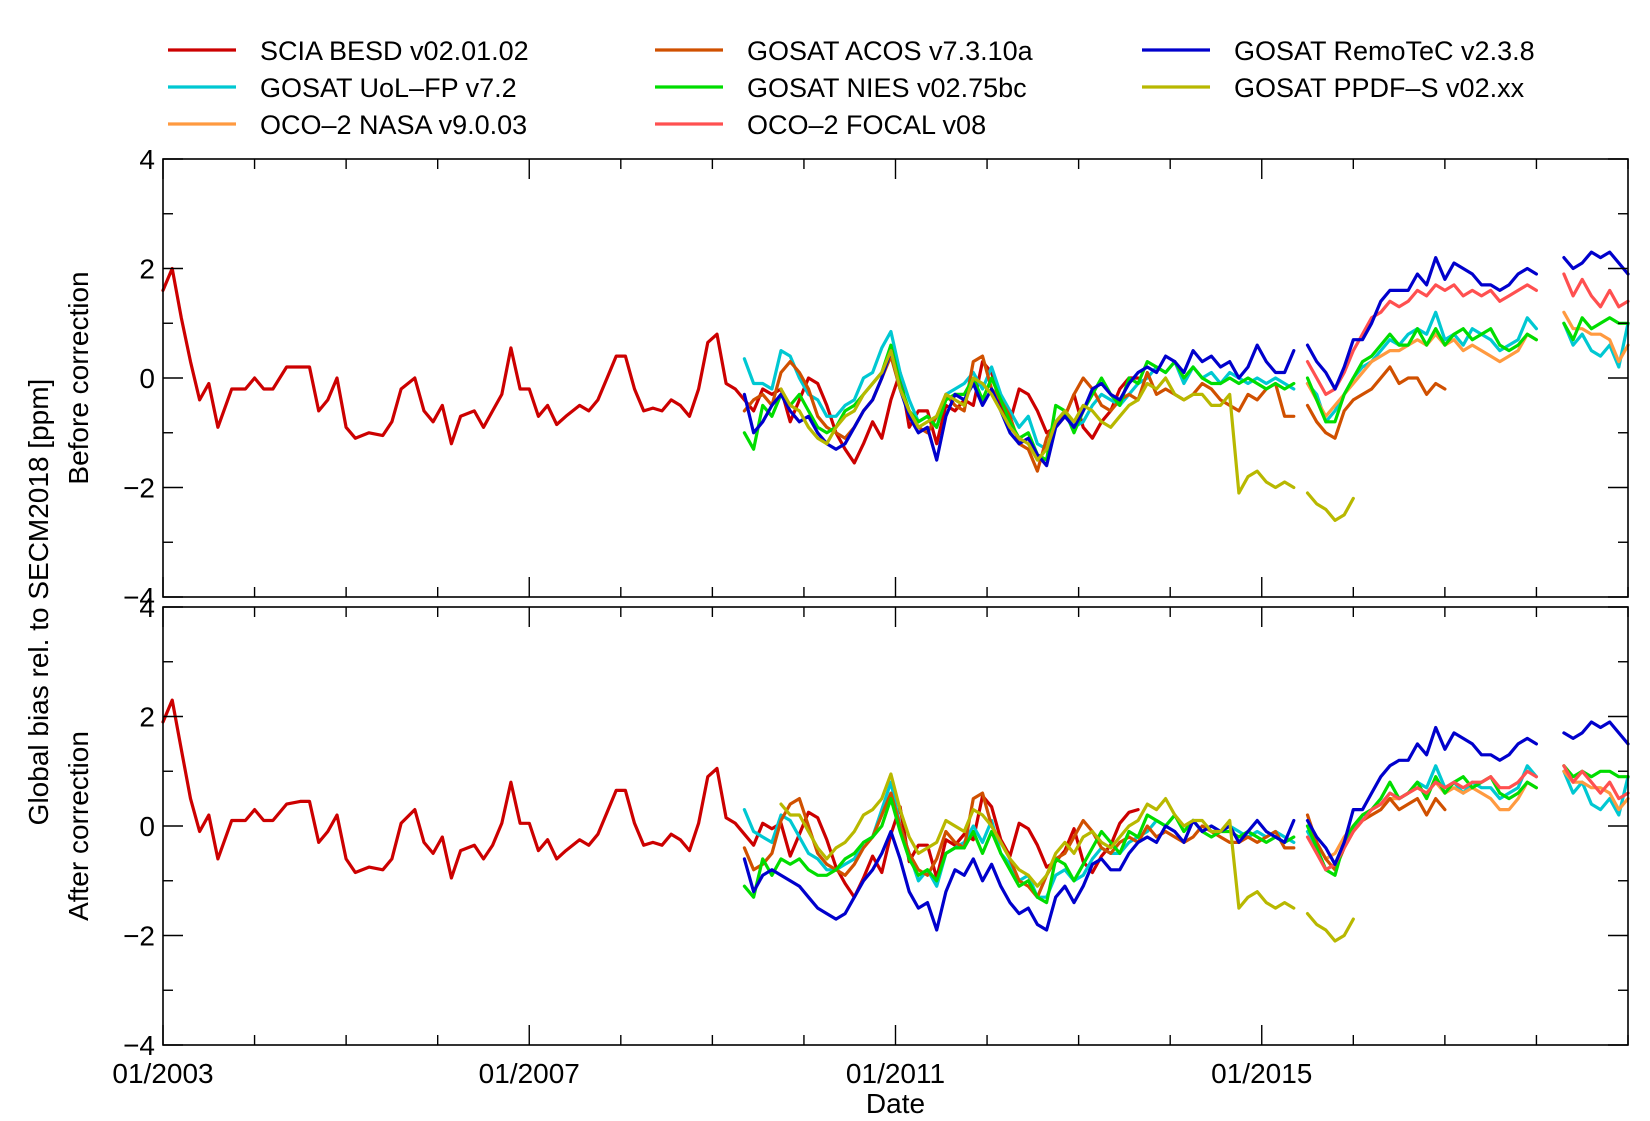 Image resolution: width=1650 pixels, height=1121 pixels. Describe the element at coordinates (147, 378) in the screenshot. I see `y-tick-label-before-correction-0: 0` at that location.